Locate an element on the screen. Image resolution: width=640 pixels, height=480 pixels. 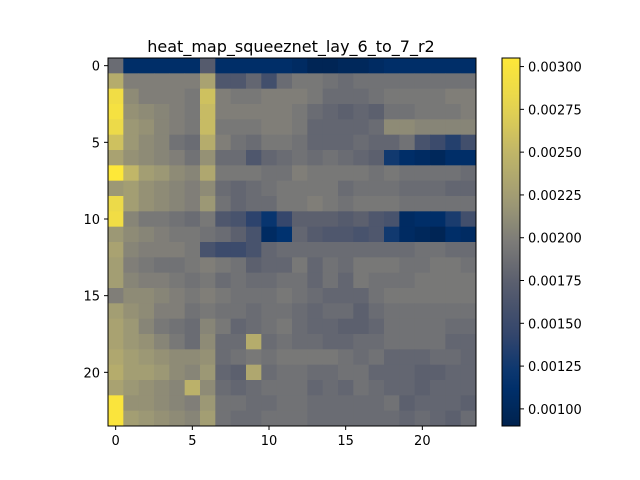
colorbar-tick-label: 0.00200 is located at coordinates (555, 239).